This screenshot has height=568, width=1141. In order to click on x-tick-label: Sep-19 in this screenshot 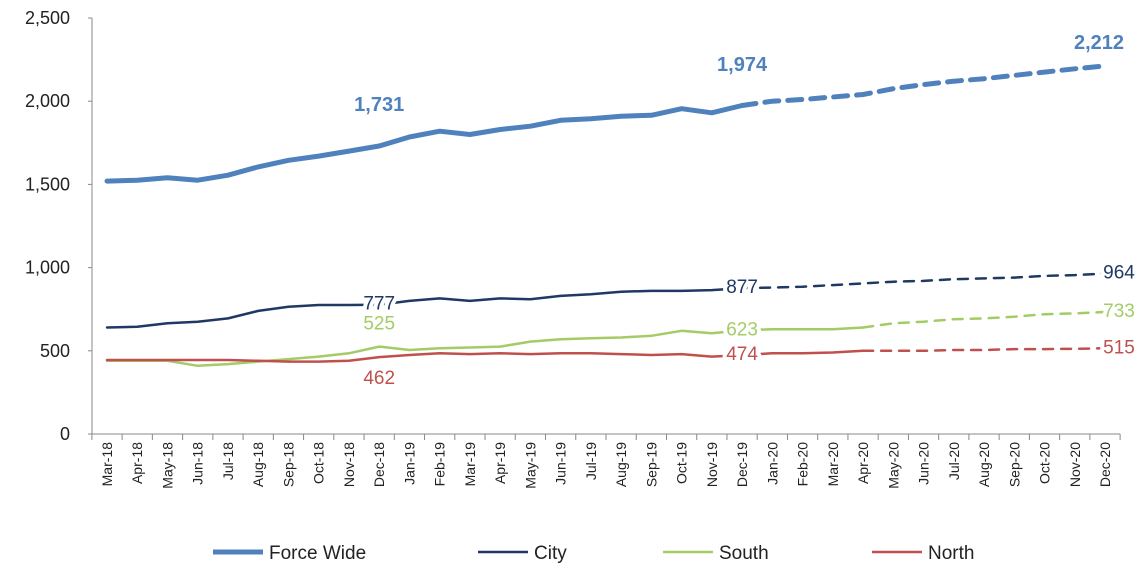, I will do `click(651, 464)`.